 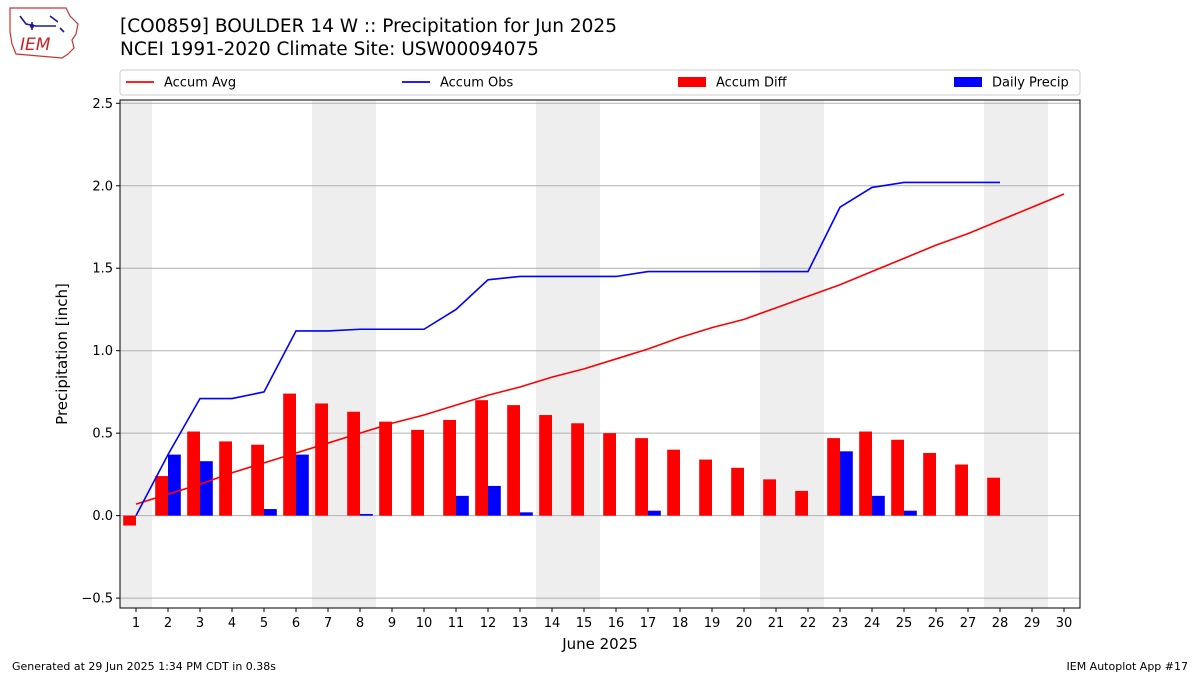 I want to click on chart-subtitle: NCEI 1991-2020 Climate Site: USW00094075, so click(x=329, y=49).